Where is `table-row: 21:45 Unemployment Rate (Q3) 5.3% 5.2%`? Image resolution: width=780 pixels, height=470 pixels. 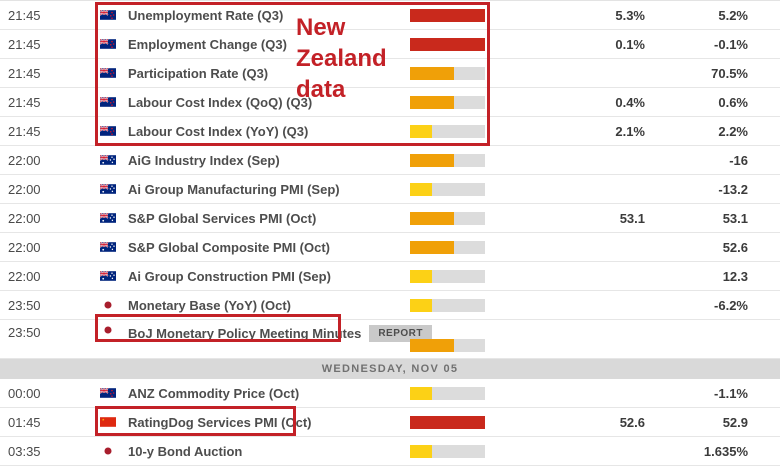
table-row: 21:45 Unemployment Rate (Q3) 5.3% 5.2% is located at coordinates (390, 15).